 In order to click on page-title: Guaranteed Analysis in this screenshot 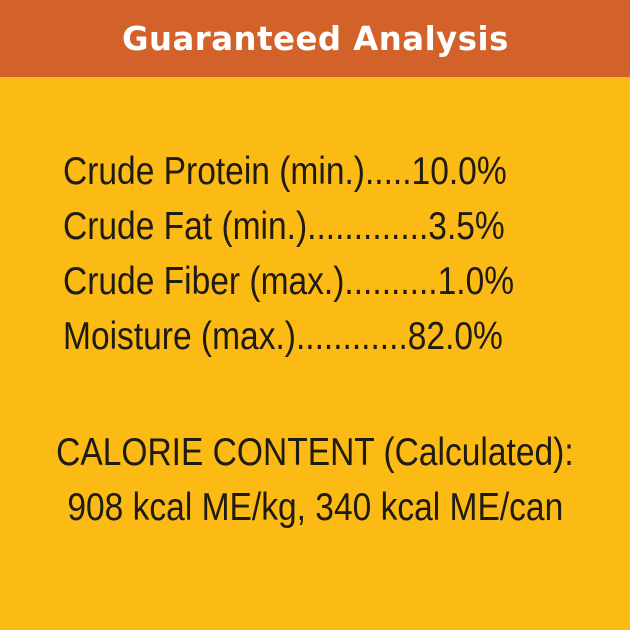, I will do `click(315, 38)`.